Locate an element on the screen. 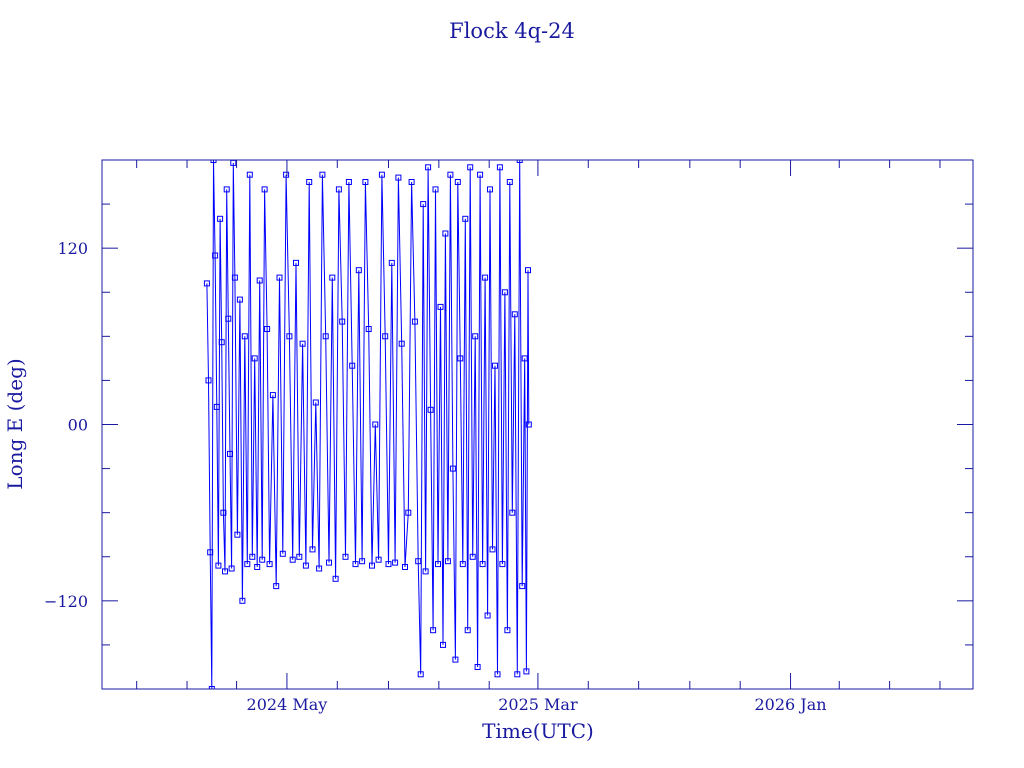 The height and width of the screenshot is (768, 1024). x-axis-label: Time(UTC) is located at coordinates (538, 731).